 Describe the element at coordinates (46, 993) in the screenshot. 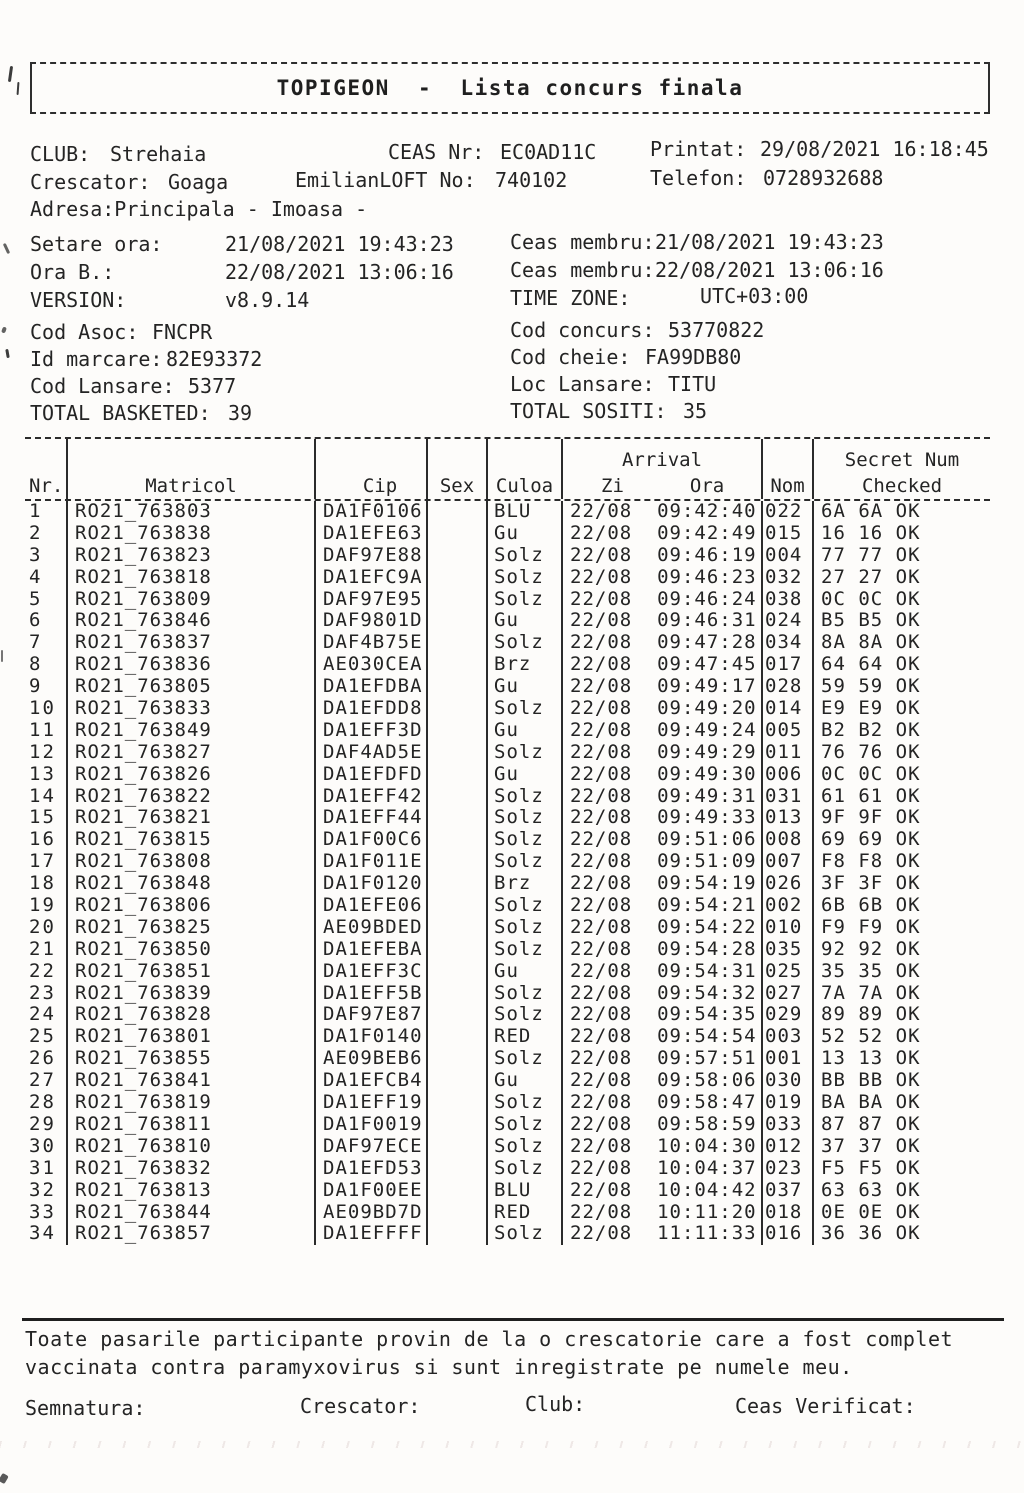

I see `cell-nr: 23` at that location.